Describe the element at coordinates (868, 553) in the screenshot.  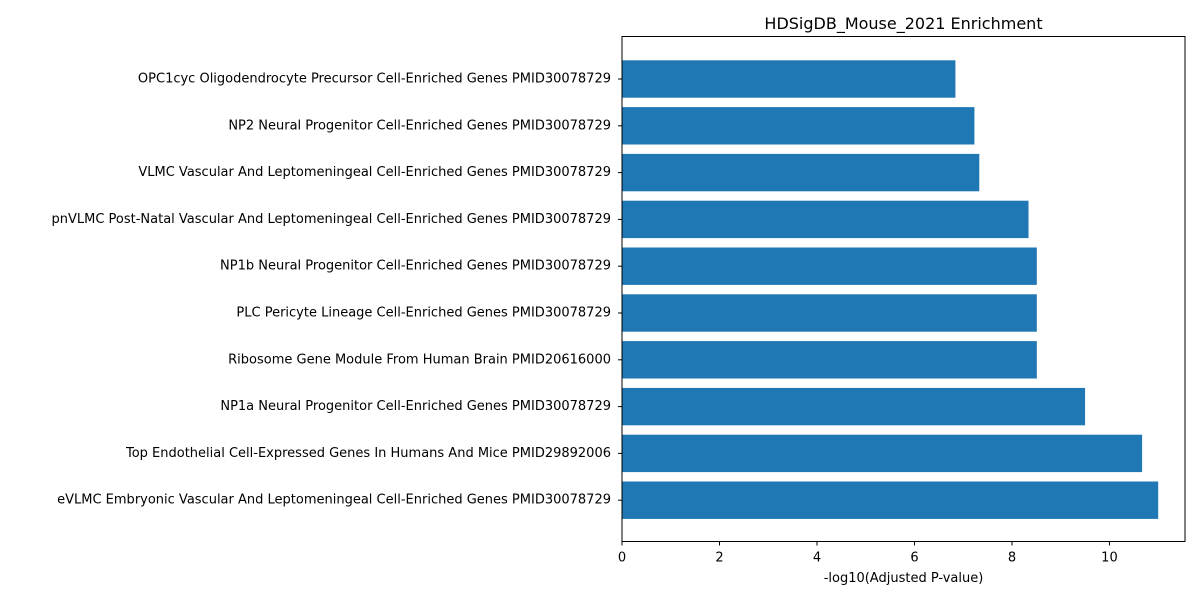
I see `x-axis-ticks: 0 2 4 6 8 10` at that location.